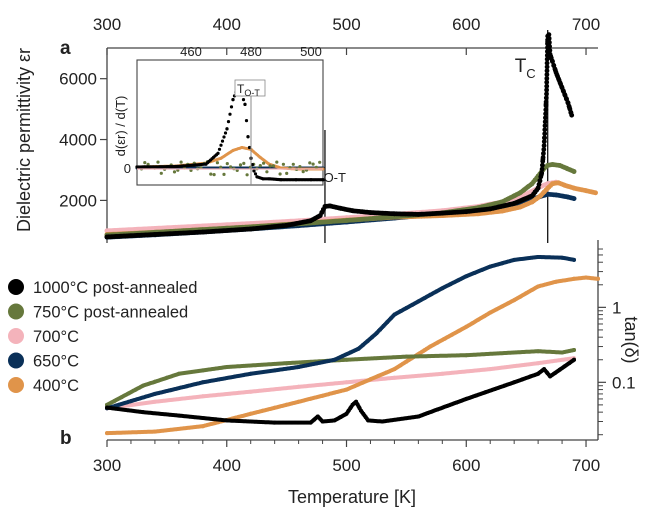 The image size is (646, 518). I want to click on panel-b-series-750-c-post-annealed, so click(340, 377).